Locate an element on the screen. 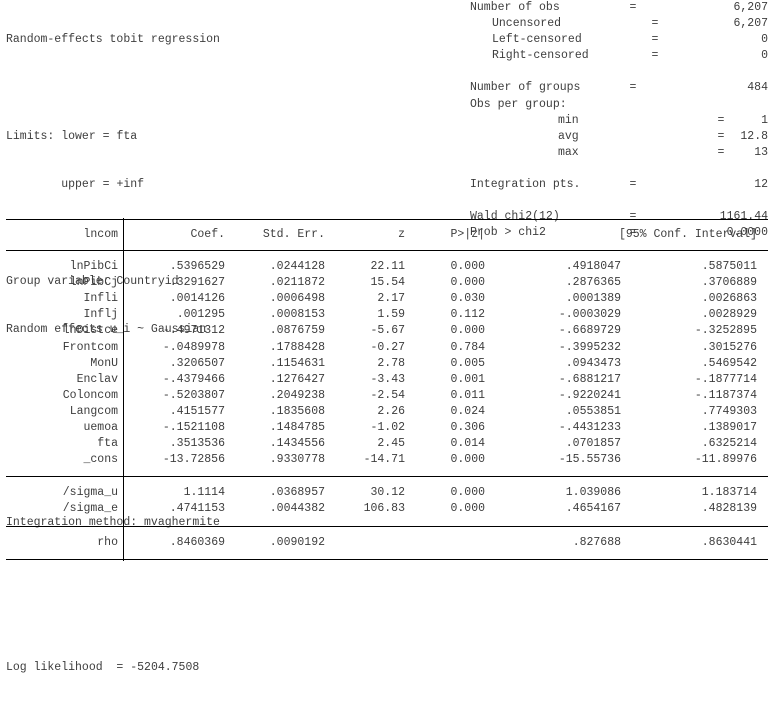 This screenshot has height=708, width=774. row-z: 2.78 is located at coordinates (391, 363).